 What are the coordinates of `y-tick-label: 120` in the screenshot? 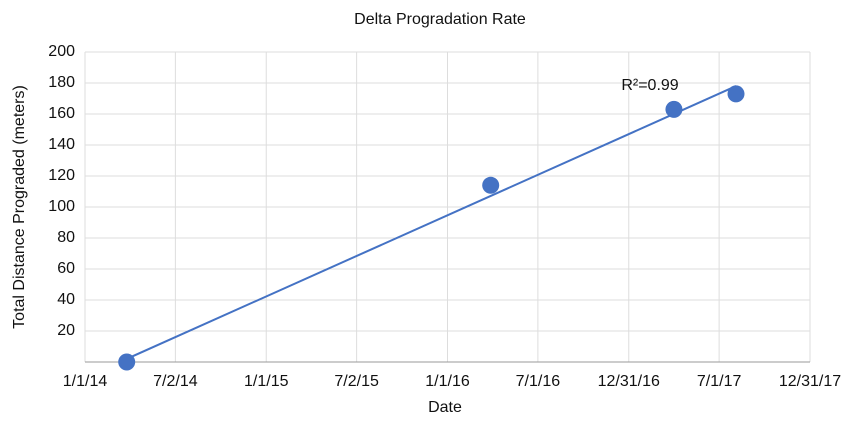 It's located at (61, 175).